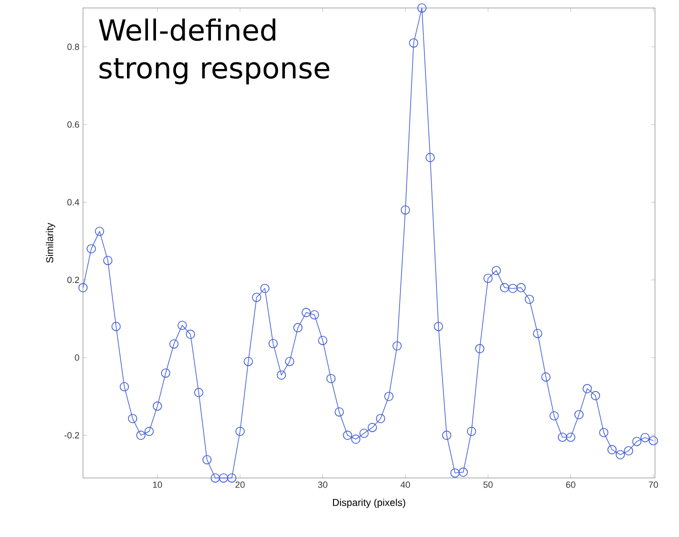  What do you see at coordinates (73, 47) in the screenshot?
I see `y-tick-label: 0.8` at bounding box center [73, 47].